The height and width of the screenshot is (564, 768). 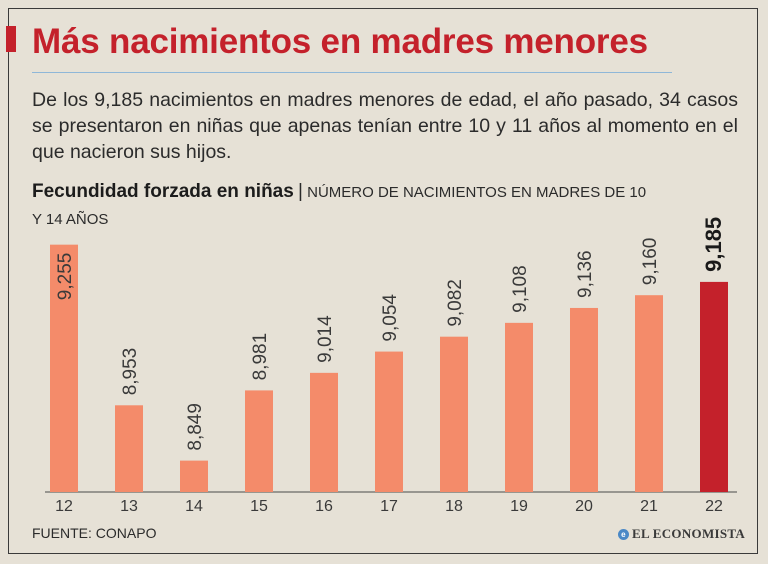 What do you see at coordinates (649, 506) in the screenshot?
I see `x-tick-label: 21` at bounding box center [649, 506].